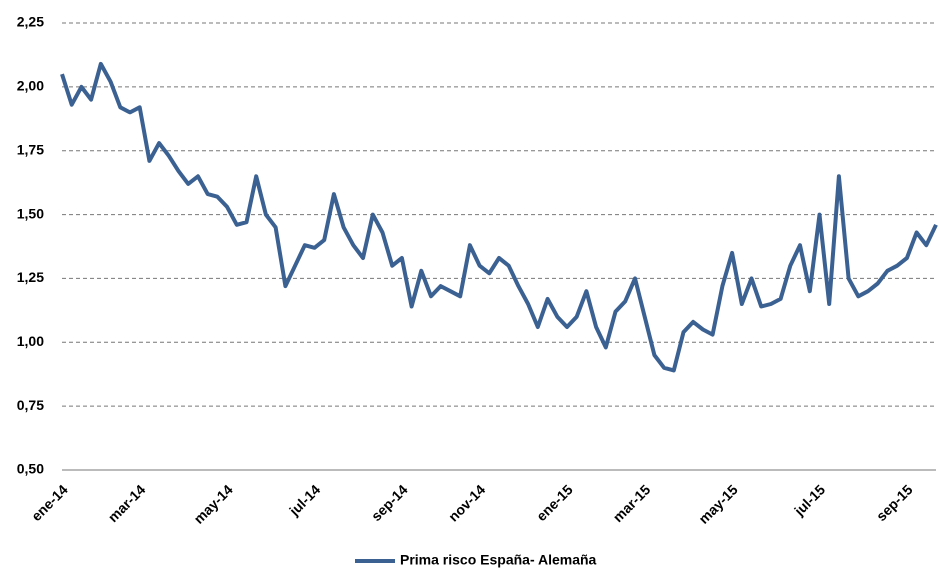  I want to click on y-tick-label: 2,25, so click(30, 22).